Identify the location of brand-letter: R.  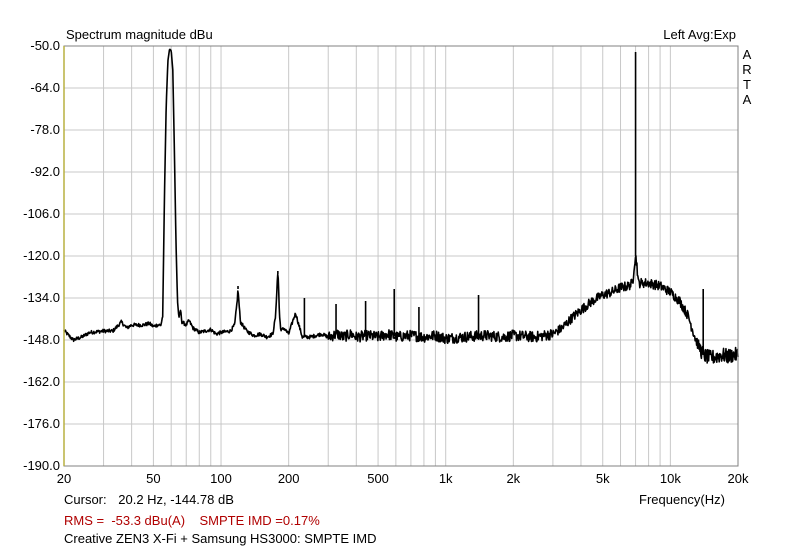
(747, 69).